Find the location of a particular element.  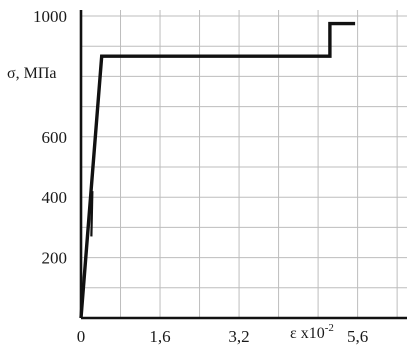

y-tick-label: 600 is located at coordinates (55, 137).